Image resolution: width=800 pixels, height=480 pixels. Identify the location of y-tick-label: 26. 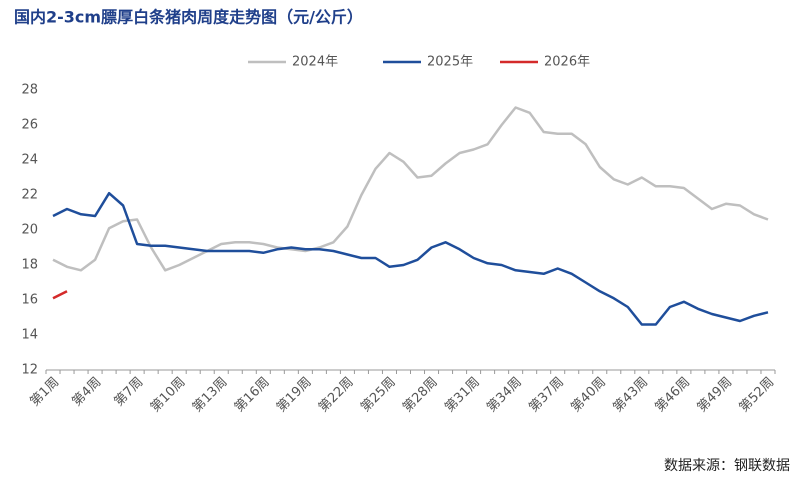
(29, 125).